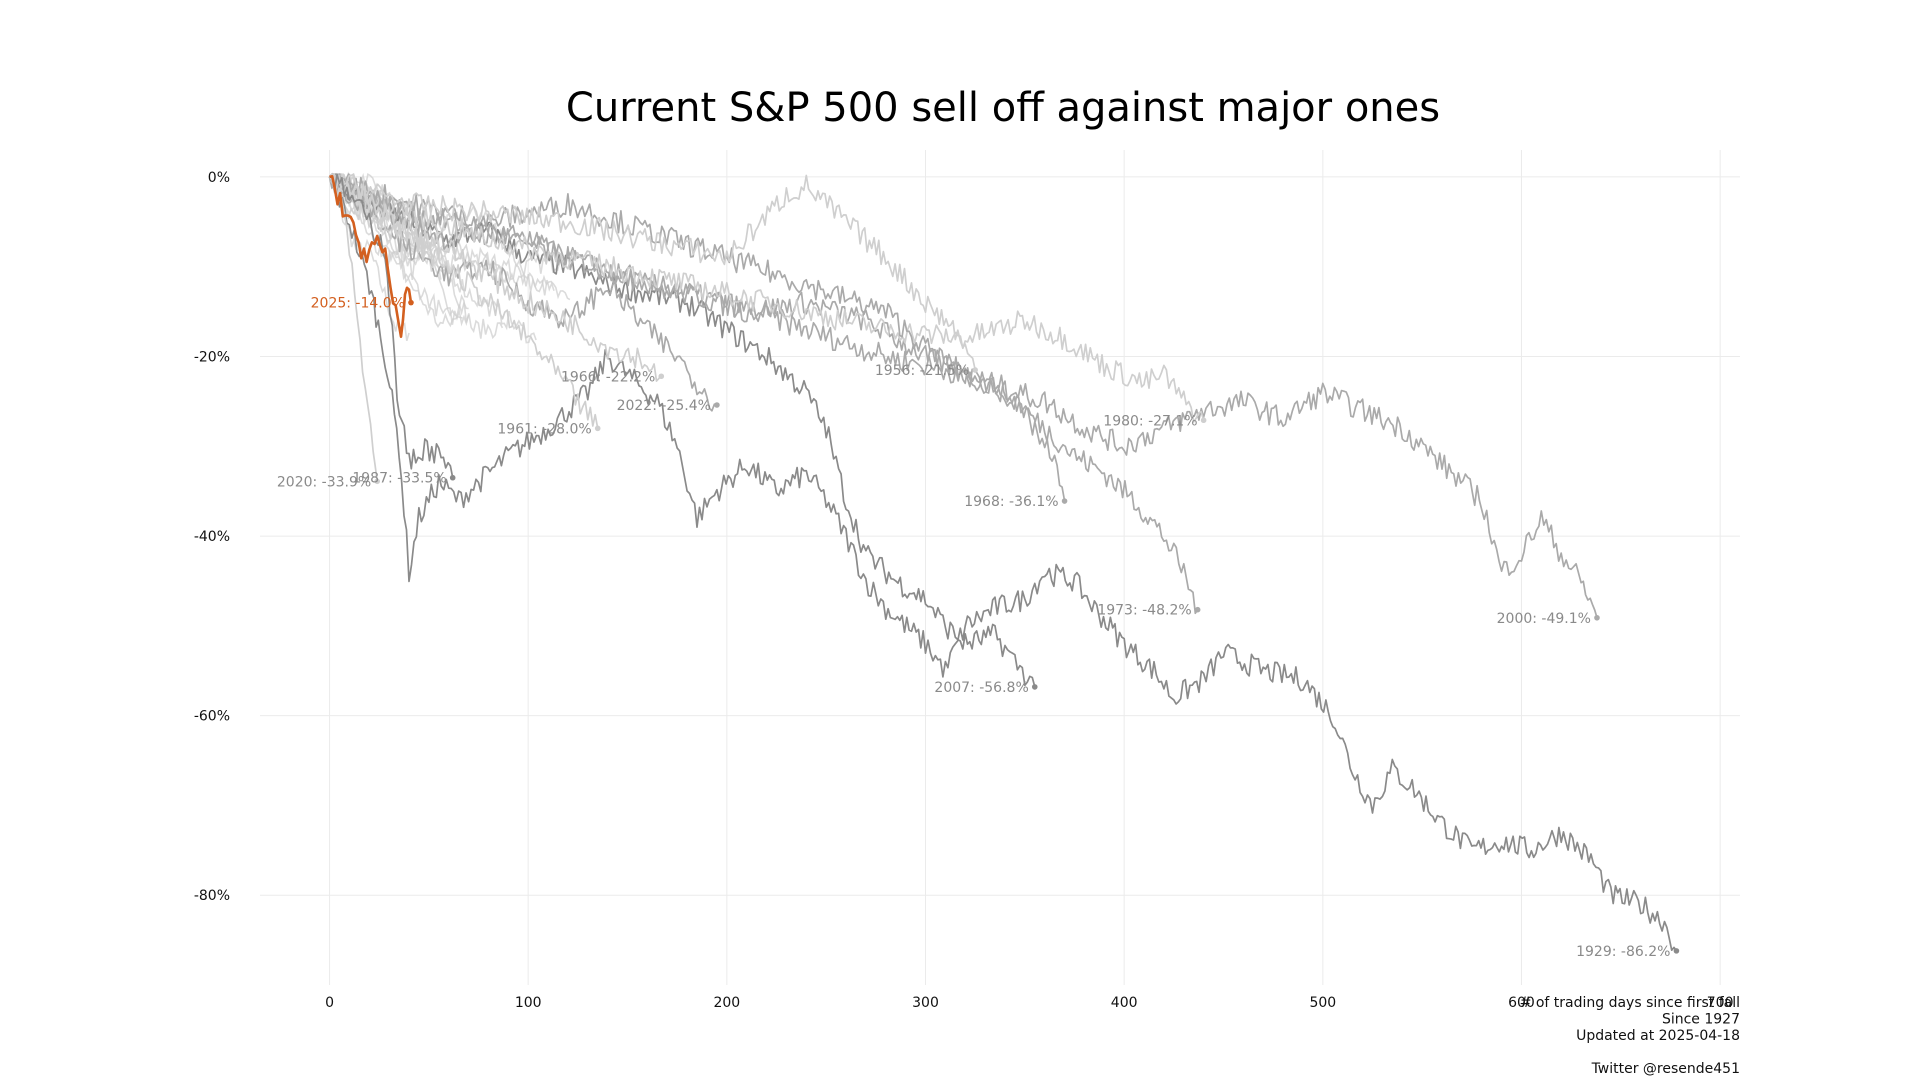 The height and width of the screenshot is (1080, 1920). Describe the element at coordinates (212, 358) in the screenshot. I see `y-tick-label: -20%` at that location.